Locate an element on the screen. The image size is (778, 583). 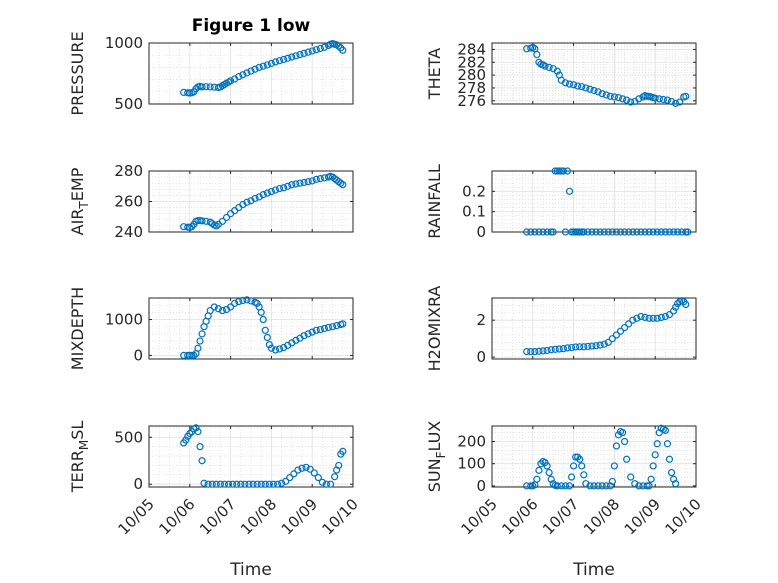
y-tick-label: 282 is located at coordinates (471, 62).